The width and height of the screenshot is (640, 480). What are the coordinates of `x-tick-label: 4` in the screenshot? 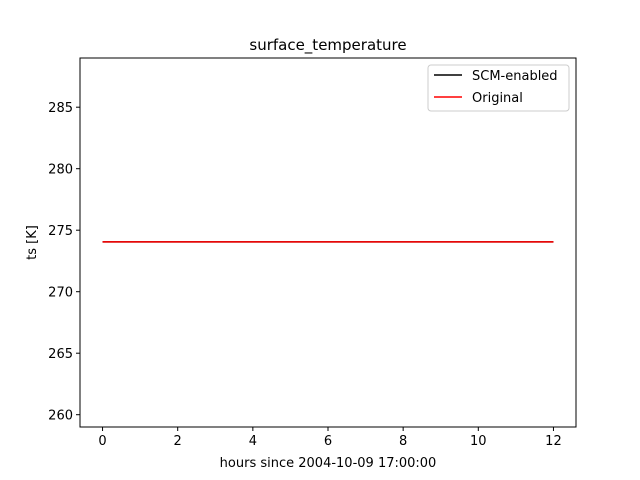 It's located at (253, 441).